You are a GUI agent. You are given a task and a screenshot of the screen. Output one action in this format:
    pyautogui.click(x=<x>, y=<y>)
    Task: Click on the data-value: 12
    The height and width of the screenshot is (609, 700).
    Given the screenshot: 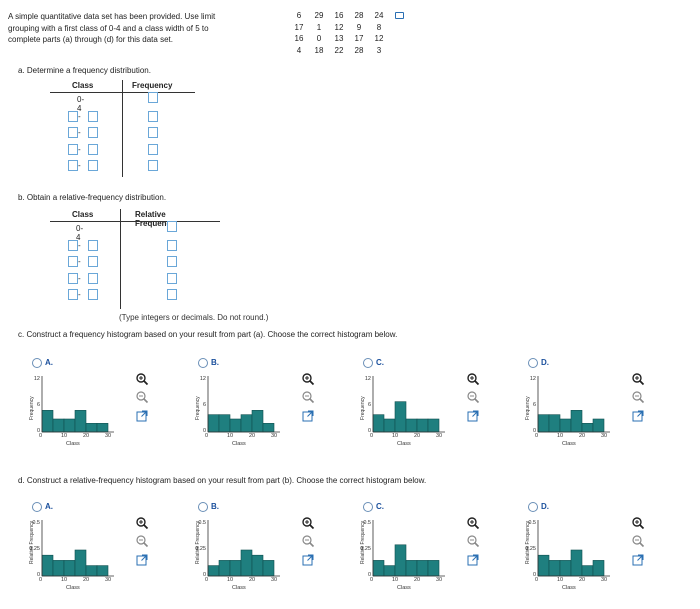 What is the action you would take?
    pyautogui.click(x=339, y=27)
    